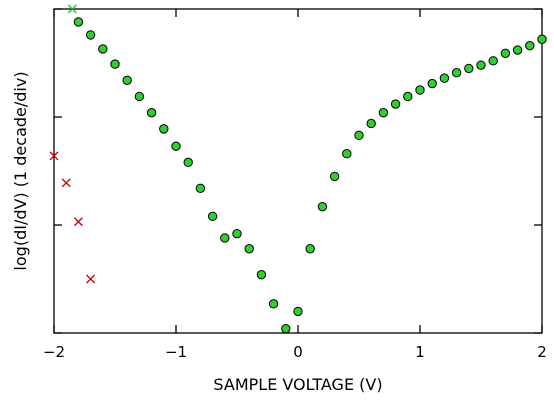 Image resolution: width=554 pixels, height=400 pixels. I want to click on y-axis-title: log(dI/dV) (1 decade/div), so click(20, 170).